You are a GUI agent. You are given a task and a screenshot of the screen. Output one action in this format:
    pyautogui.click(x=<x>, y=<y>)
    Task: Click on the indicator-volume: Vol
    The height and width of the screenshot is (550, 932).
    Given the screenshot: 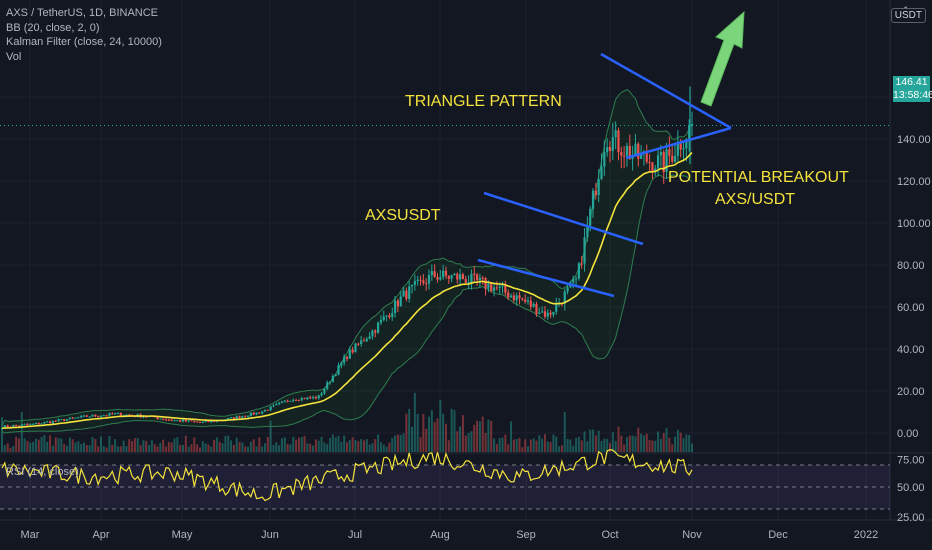 What is the action you would take?
    pyautogui.click(x=14, y=56)
    